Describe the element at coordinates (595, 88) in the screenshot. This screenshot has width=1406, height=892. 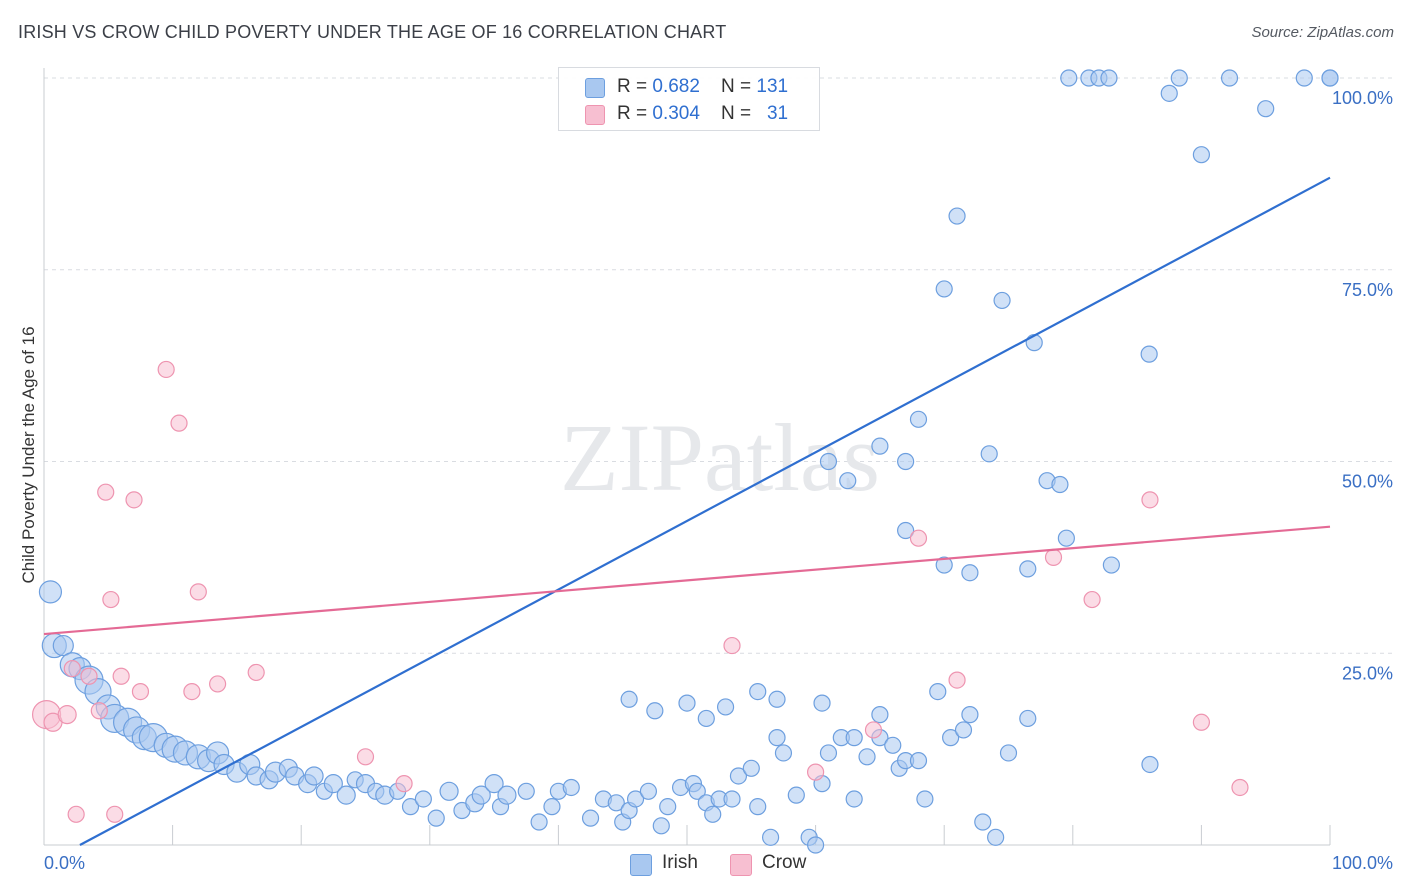
I see `legend-swatch-irish` at that location.